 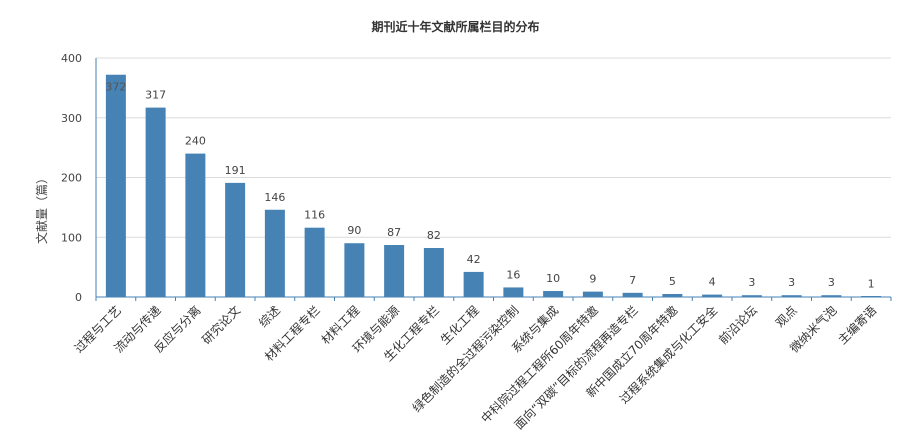 What do you see at coordinates (71, 118) in the screenshot?
I see `y-tick-label: 300` at bounding box center [71, 118].